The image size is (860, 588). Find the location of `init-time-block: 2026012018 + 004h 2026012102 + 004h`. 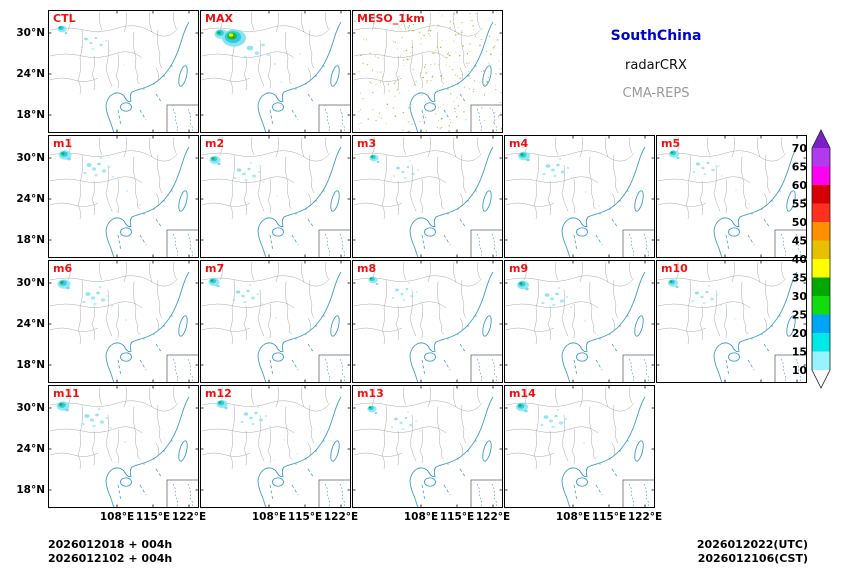

init-time-block: 2026012018 + 004h 2026012102 + 004h is located at coordinates (110, 552).